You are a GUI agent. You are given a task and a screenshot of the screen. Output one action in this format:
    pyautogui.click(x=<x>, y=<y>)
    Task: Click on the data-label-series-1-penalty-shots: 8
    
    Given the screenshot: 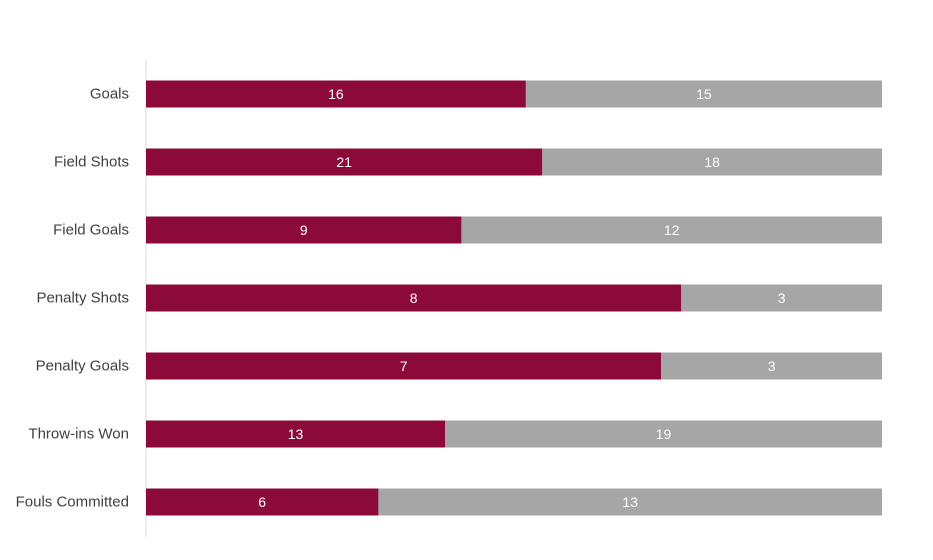 What is the action you would take?
    pyautogui.click(x=414, y=298)
    